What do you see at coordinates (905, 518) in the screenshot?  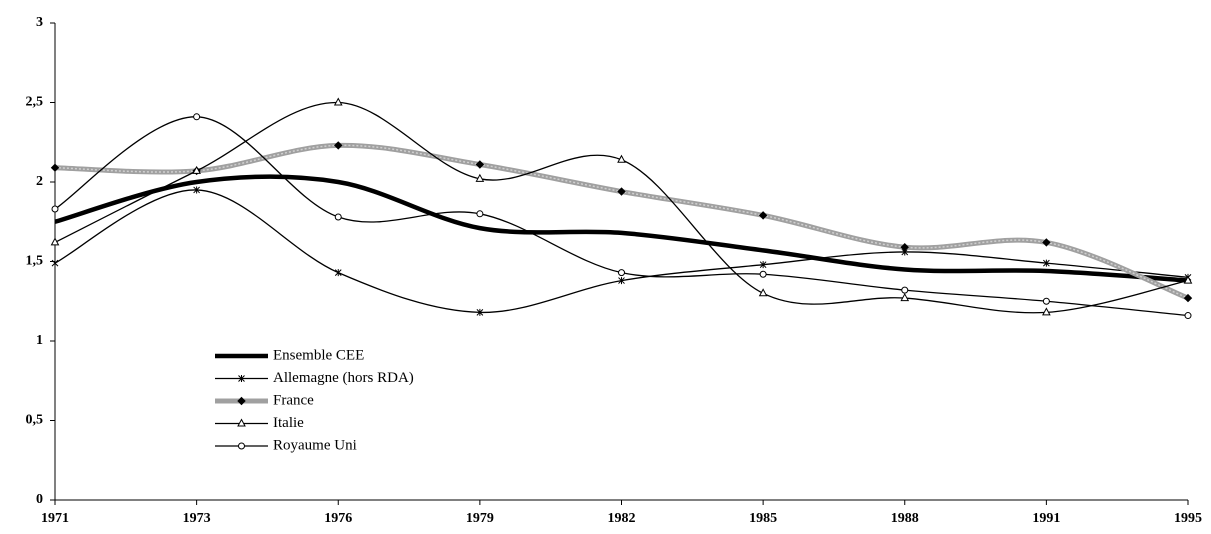 I see `x-tick-label: 1988` at bounding box center [905, 518].